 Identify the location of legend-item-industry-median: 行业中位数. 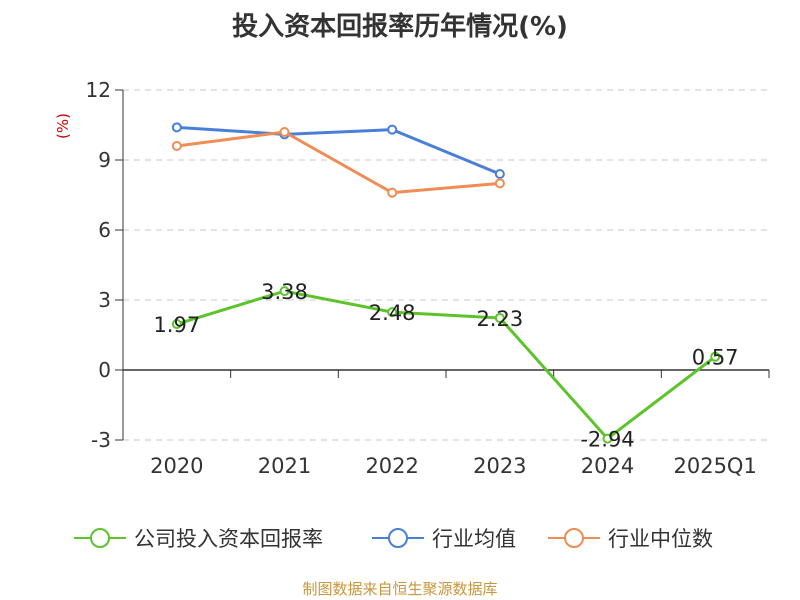
(629, 538).